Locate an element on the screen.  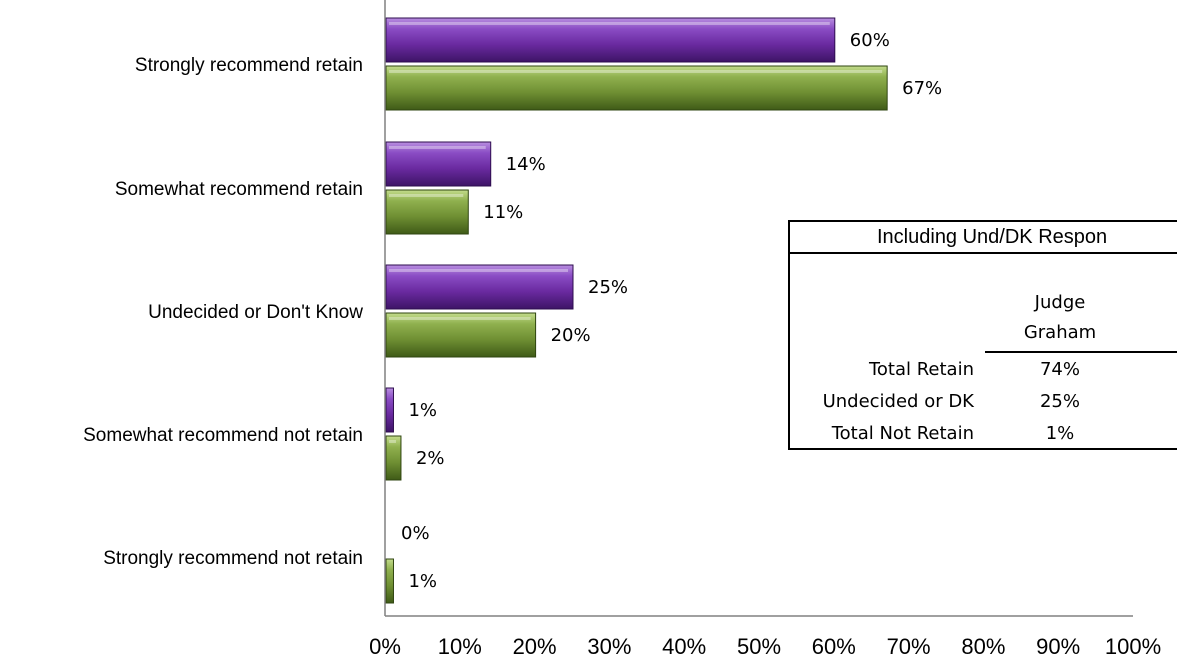
summary-row-value: 1% is located at coordinates (1060, 433).